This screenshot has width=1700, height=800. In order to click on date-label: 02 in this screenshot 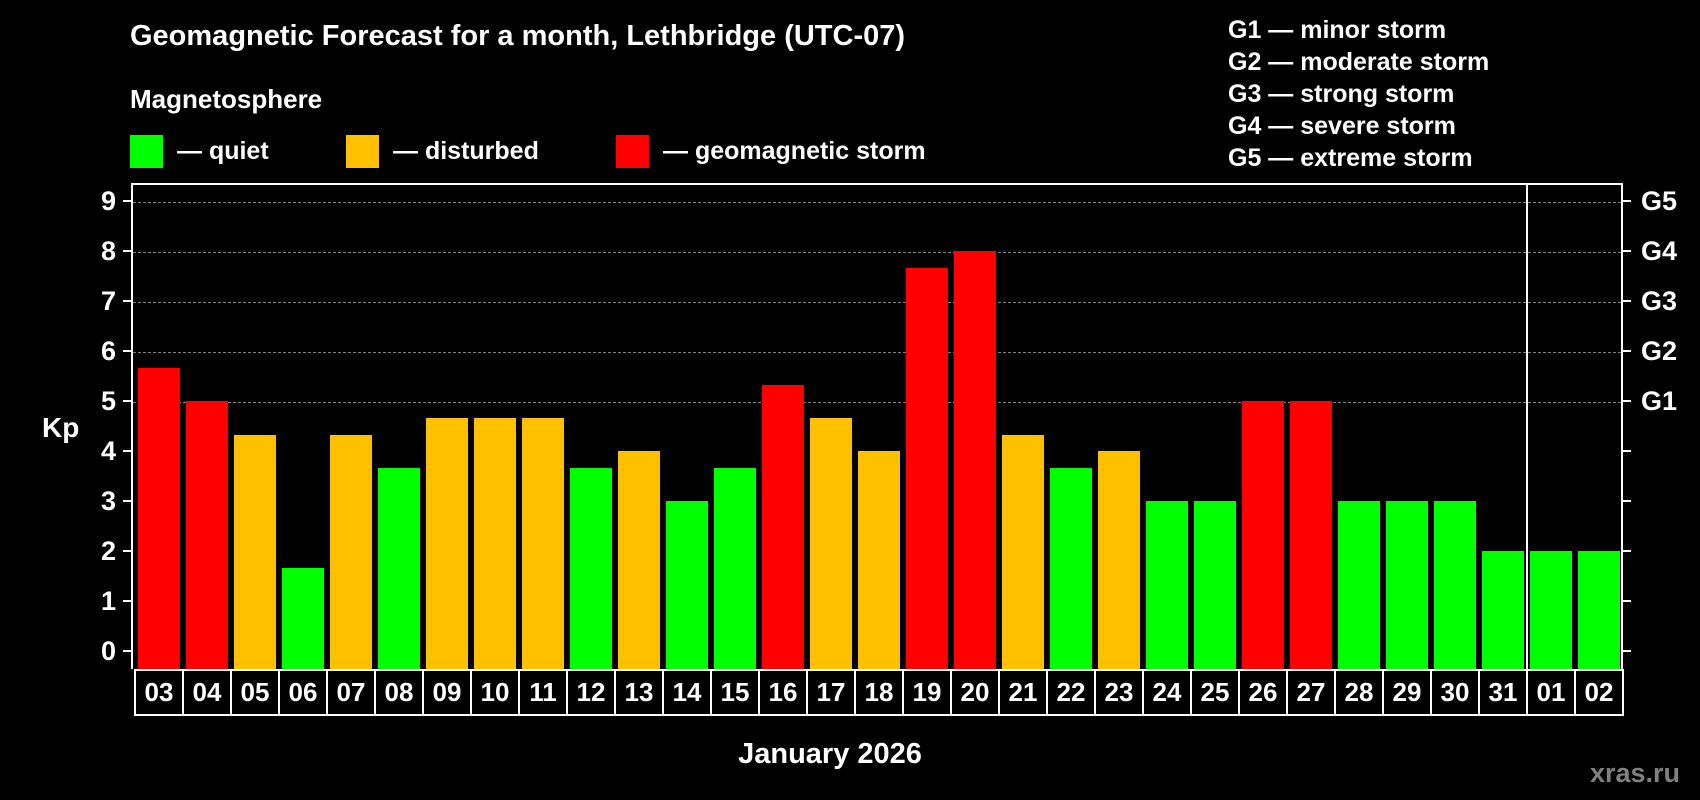, I will do `click(1599, 692)`.